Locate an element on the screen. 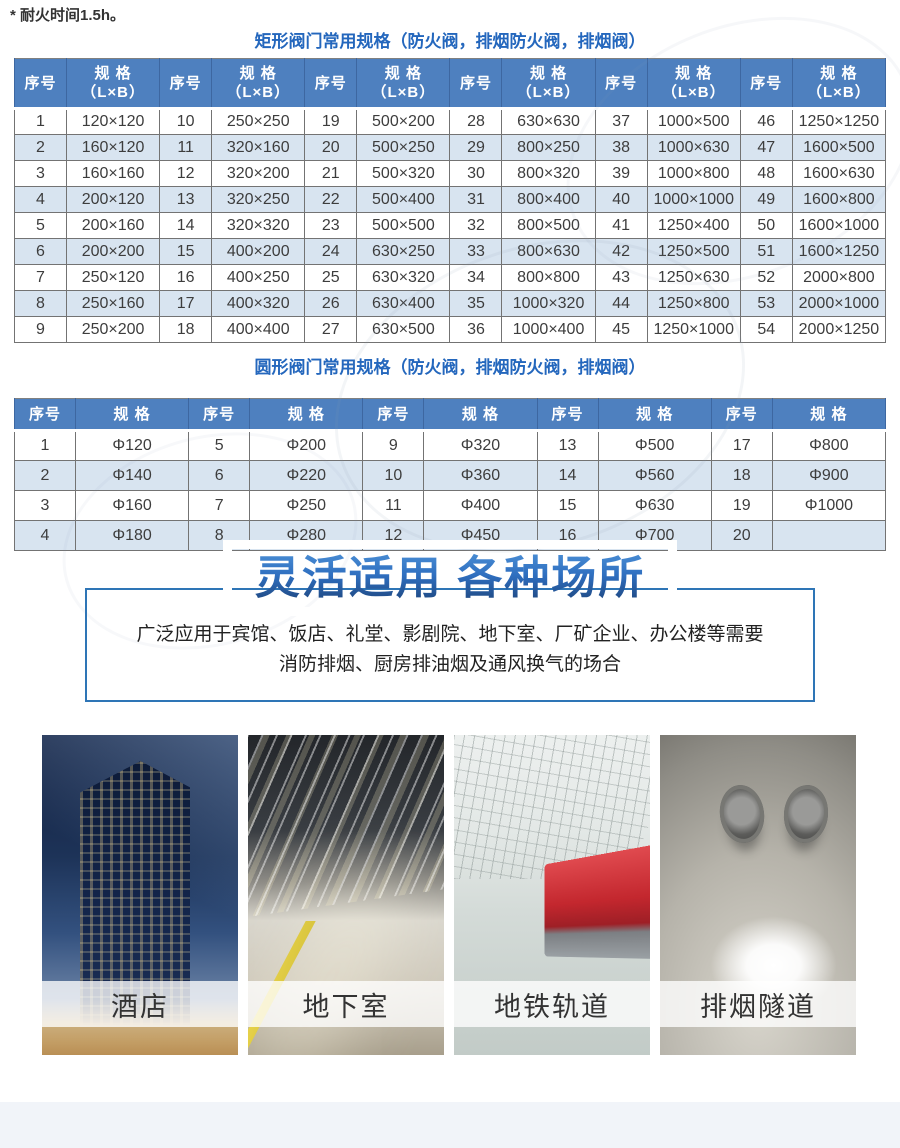  spec-cell: 1250×1000 is located at coordinates (693, 329).